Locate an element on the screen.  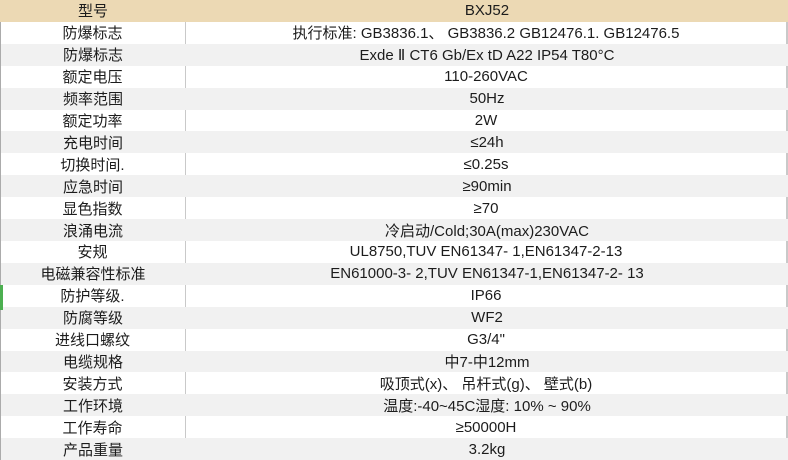
row-label-cell: 充电时间 is located at coordinates (92, 143).